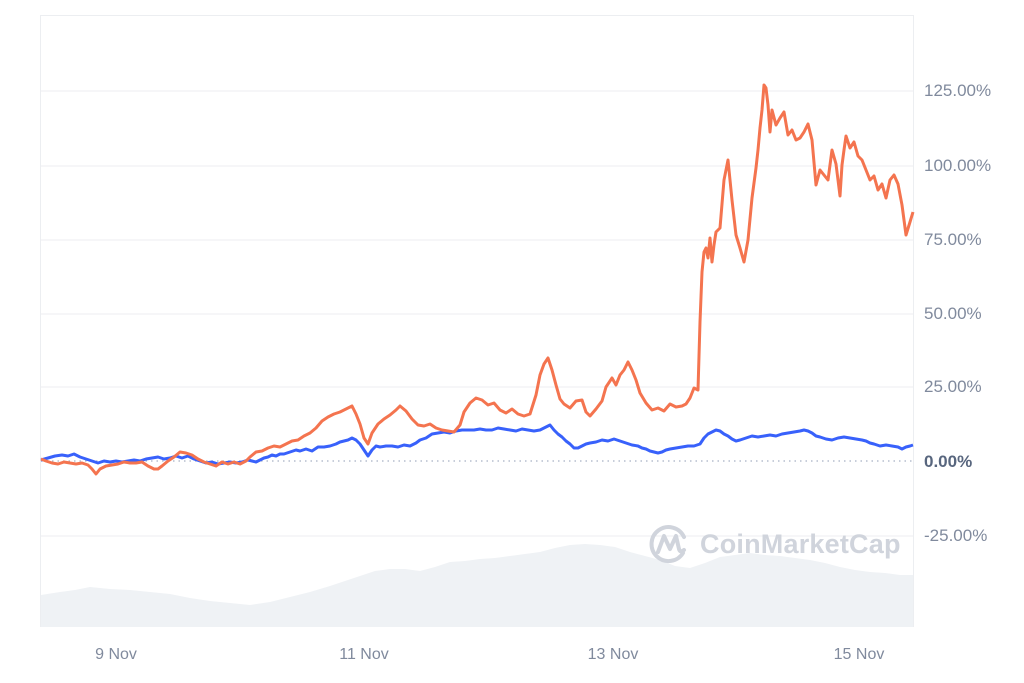  What do you see at coordinates (953, 386) in the screenshot?
I see `y-axis-label-25: 25.00%` at bounding box center [953, 386].